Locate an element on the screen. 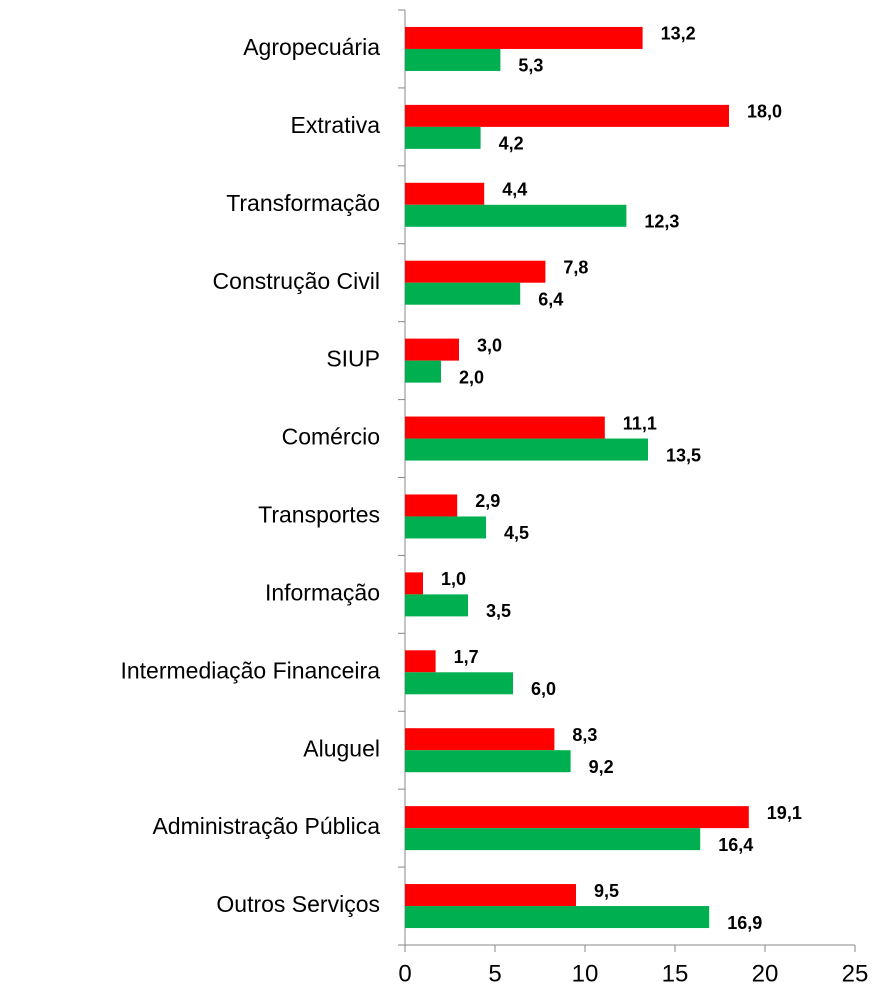 This screenshot has height=999, width=885. value-label: 6,4 is located at coordinates (550, 299).